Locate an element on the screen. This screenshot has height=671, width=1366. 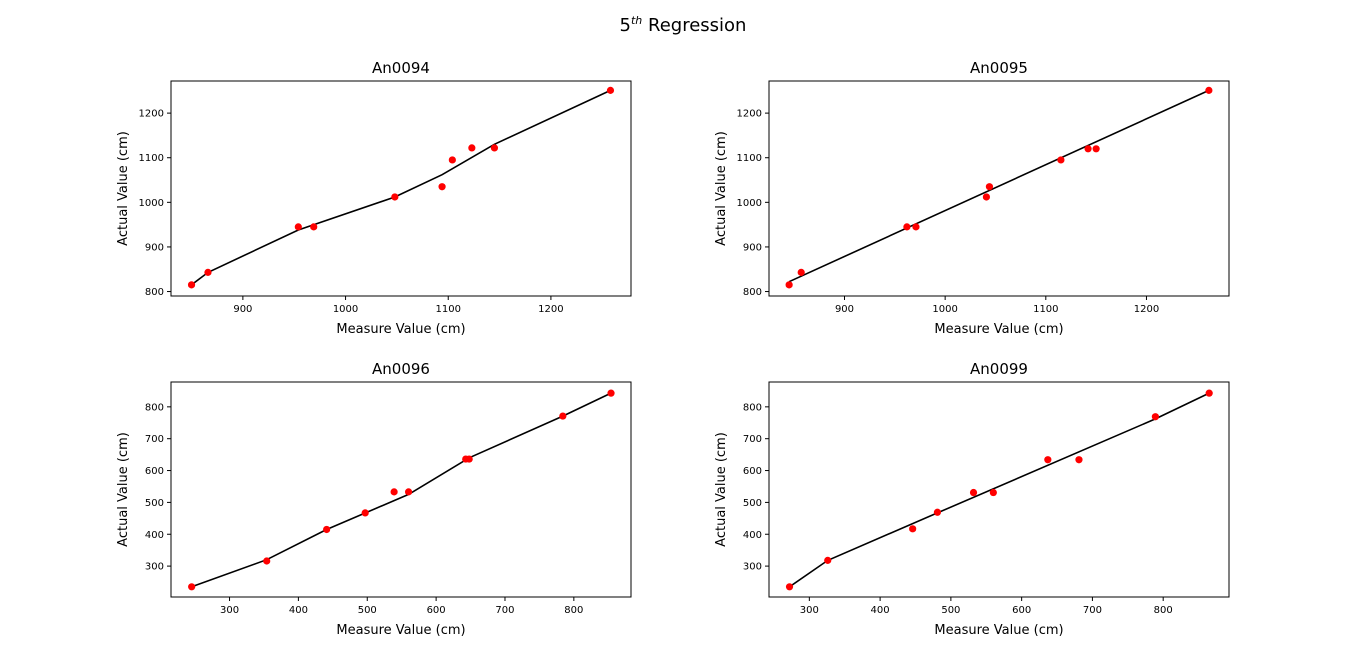
x-tick-label: 300 is located at coordinates (809, 610).